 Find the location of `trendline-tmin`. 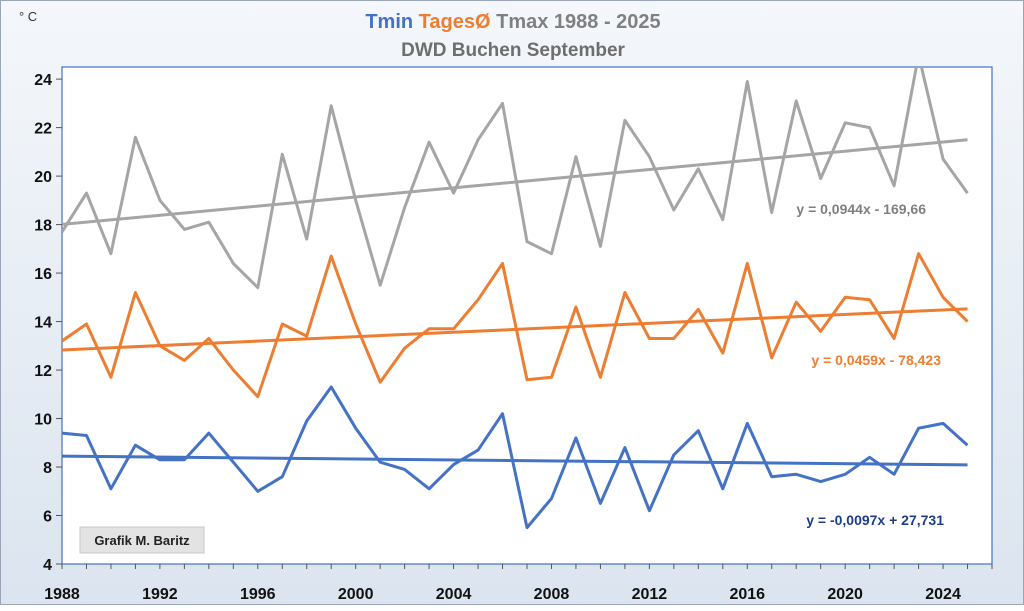

trendline-tmin is located at coordinates (514, 460).